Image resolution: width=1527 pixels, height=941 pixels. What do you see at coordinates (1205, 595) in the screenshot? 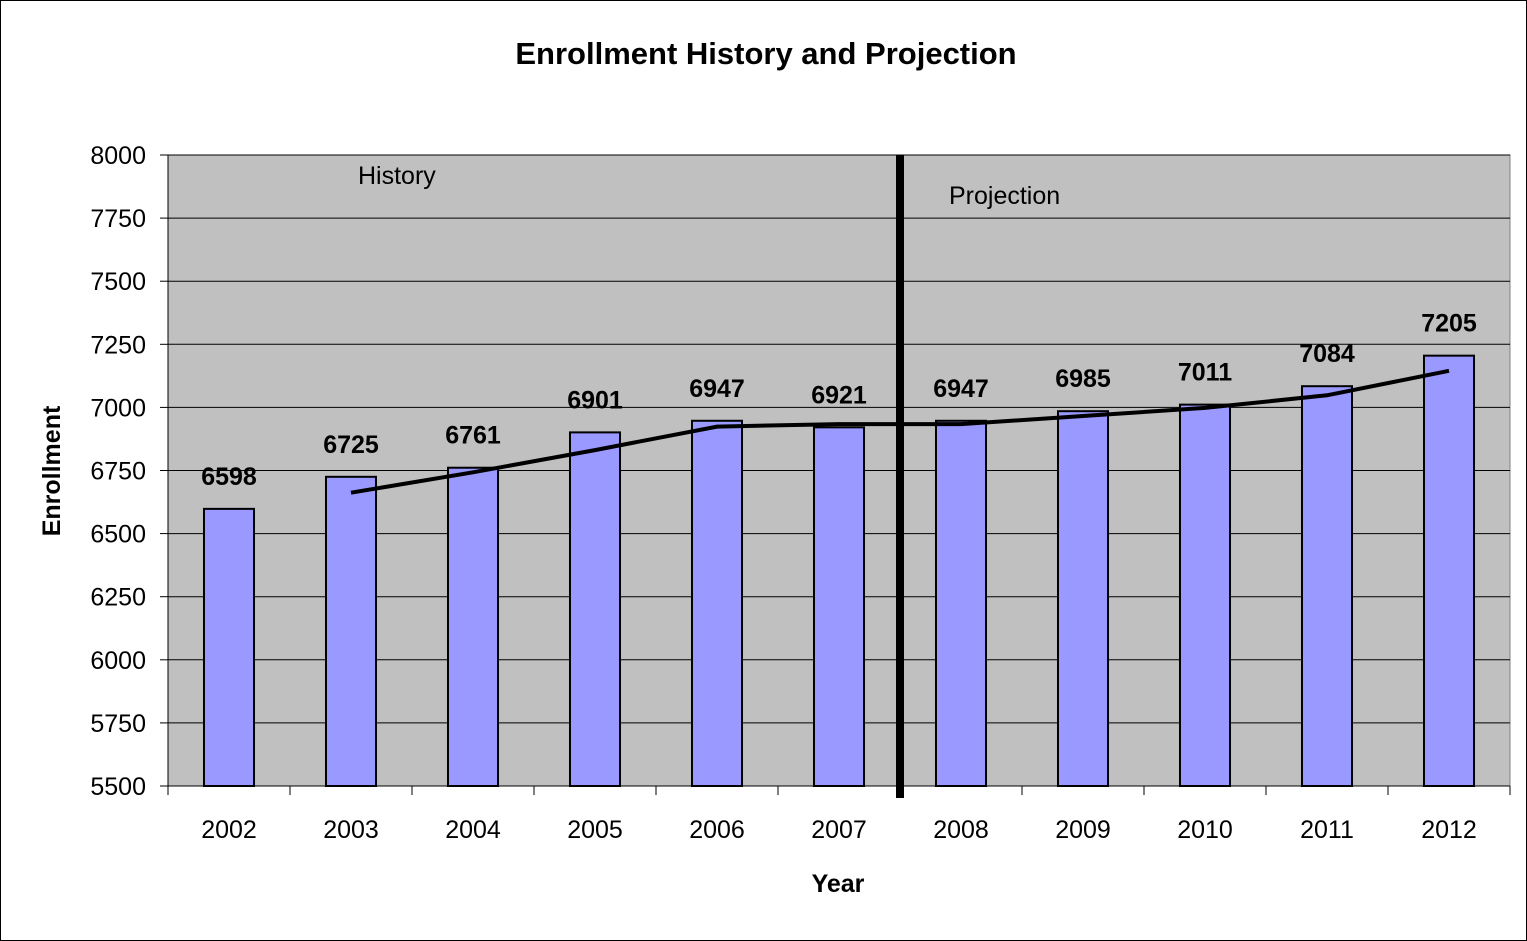
I see `bar-2010` at bounding box center [1205, 595].